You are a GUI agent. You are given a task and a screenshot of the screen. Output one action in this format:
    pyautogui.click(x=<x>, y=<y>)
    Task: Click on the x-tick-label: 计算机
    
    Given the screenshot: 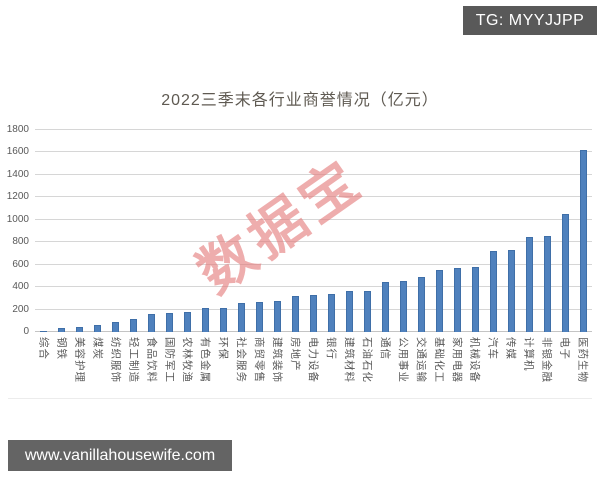 What is the action you would take?
    pyautogui.click(x=528, y=354)
    